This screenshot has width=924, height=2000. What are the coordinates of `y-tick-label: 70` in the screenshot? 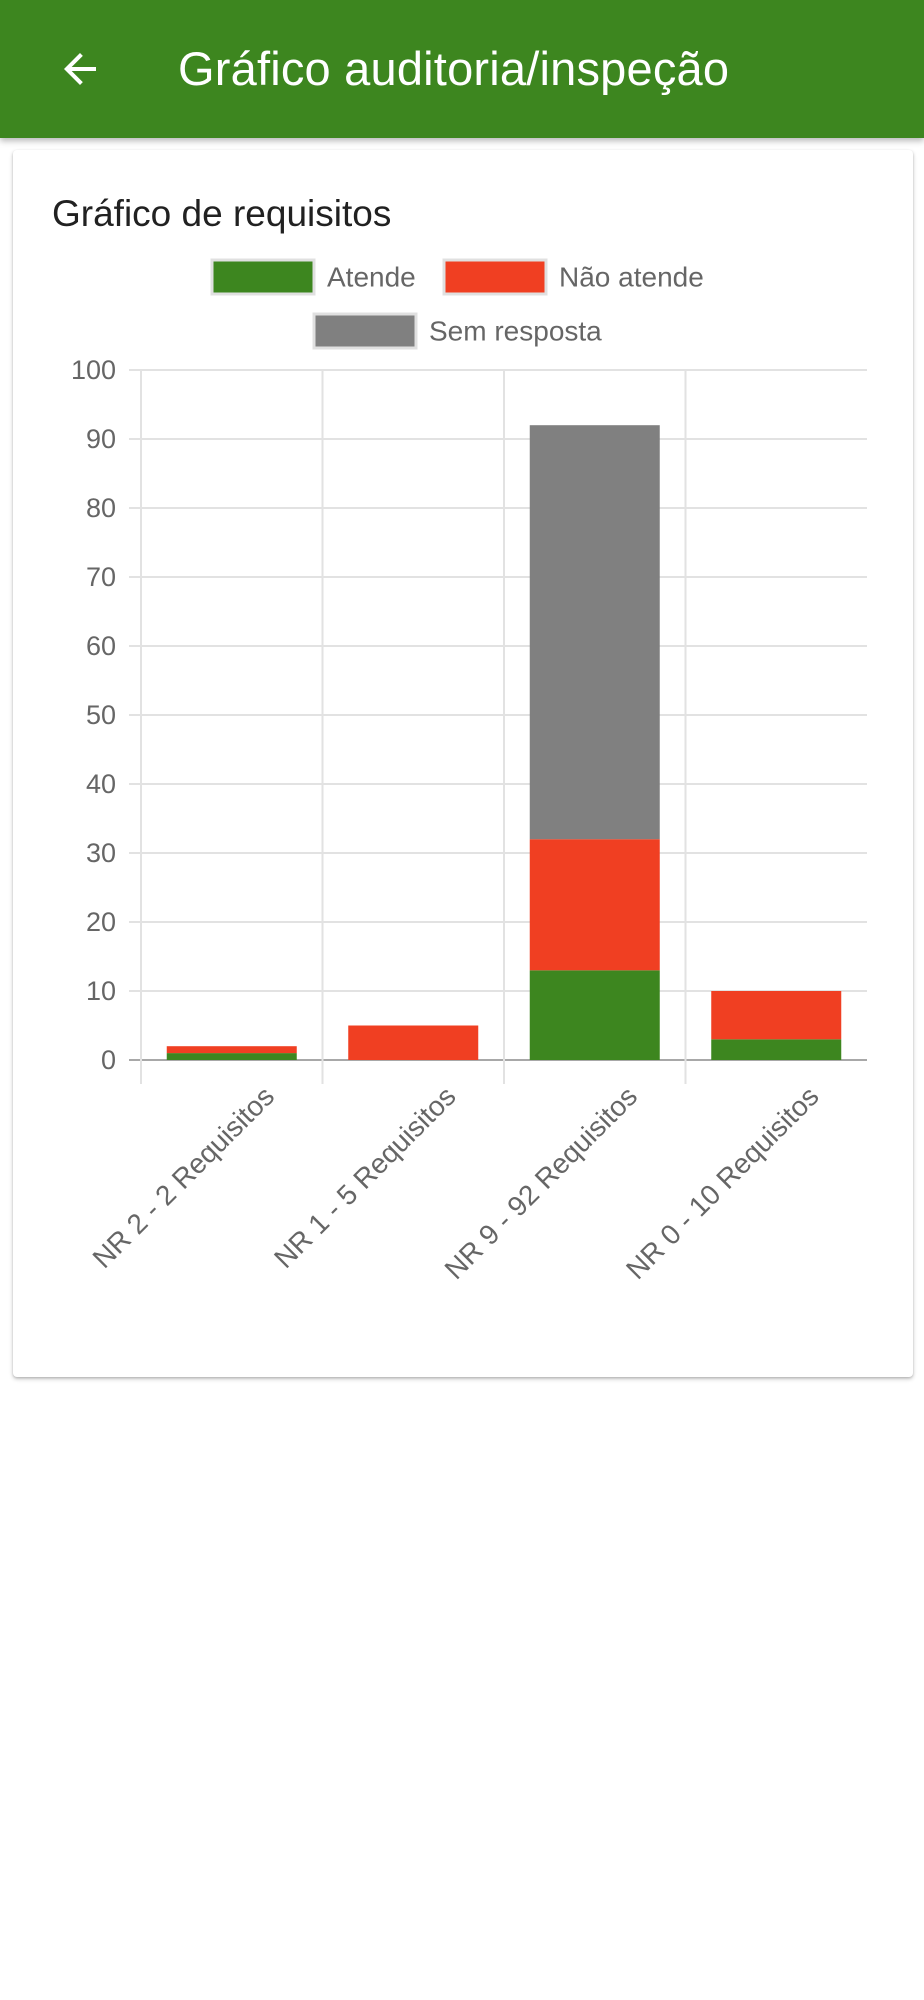 It's located at (101, 577).